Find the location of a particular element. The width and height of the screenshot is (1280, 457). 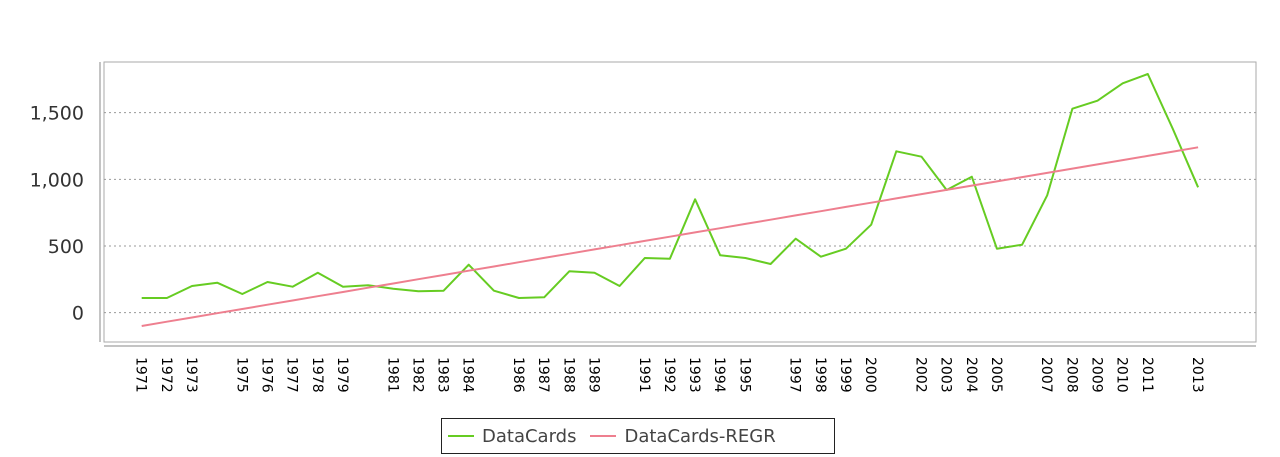

legend-label-datacards-regr: DataCards-REGR is located at coordinates (700, 436).